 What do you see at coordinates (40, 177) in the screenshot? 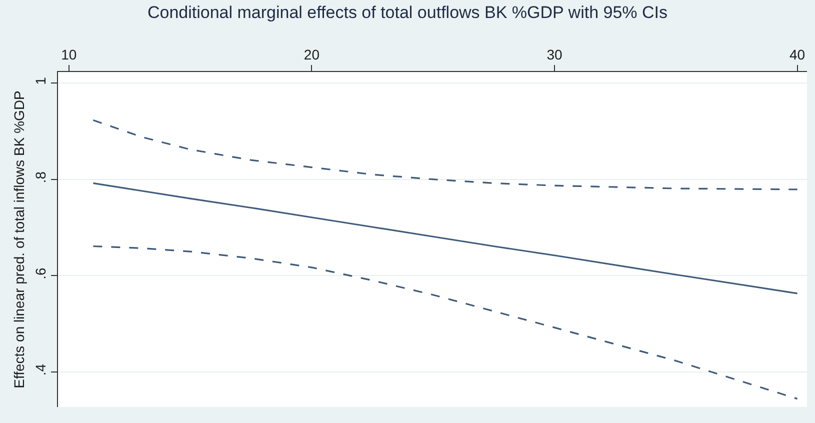
I see `y-tick-label: .8` at bounding box center [40, 177].